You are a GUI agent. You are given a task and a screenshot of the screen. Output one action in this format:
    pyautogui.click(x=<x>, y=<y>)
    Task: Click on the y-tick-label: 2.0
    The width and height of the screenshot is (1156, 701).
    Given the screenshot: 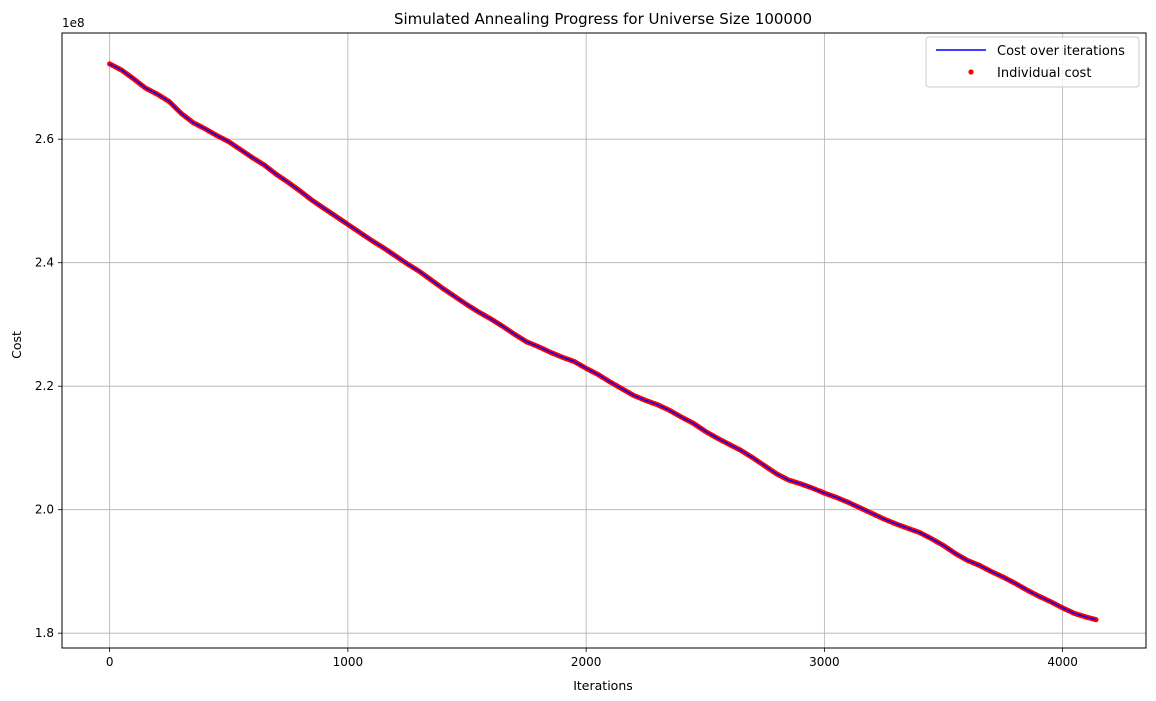 What is the action you would take?
    pyautogui.click(x=44, y=510)
    